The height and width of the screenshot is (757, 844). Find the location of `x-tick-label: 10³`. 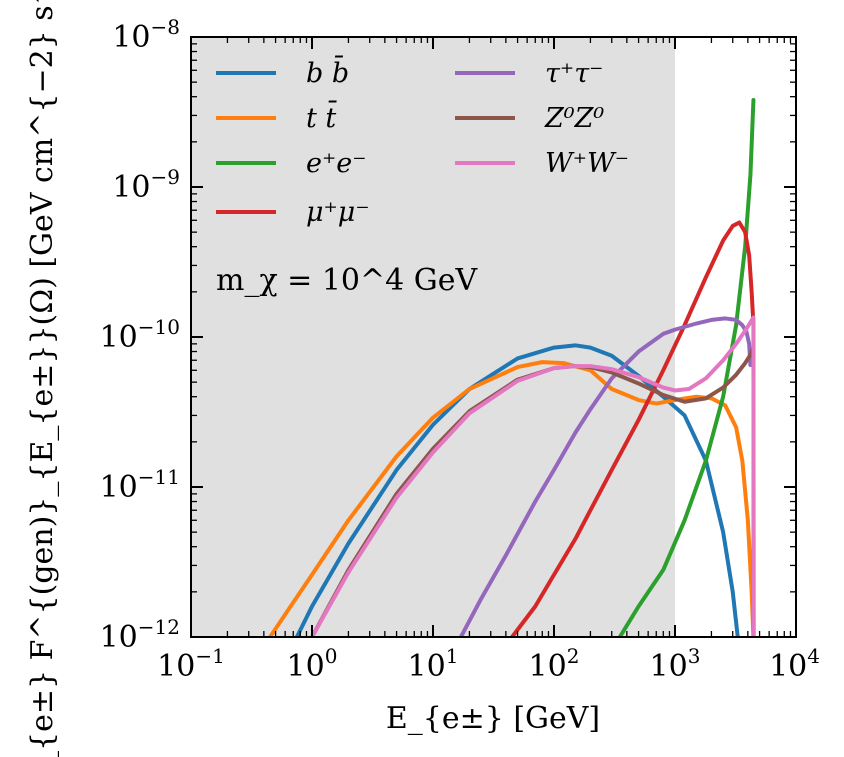

x-tick-label: 10³ is located at coordinates (675, 664).